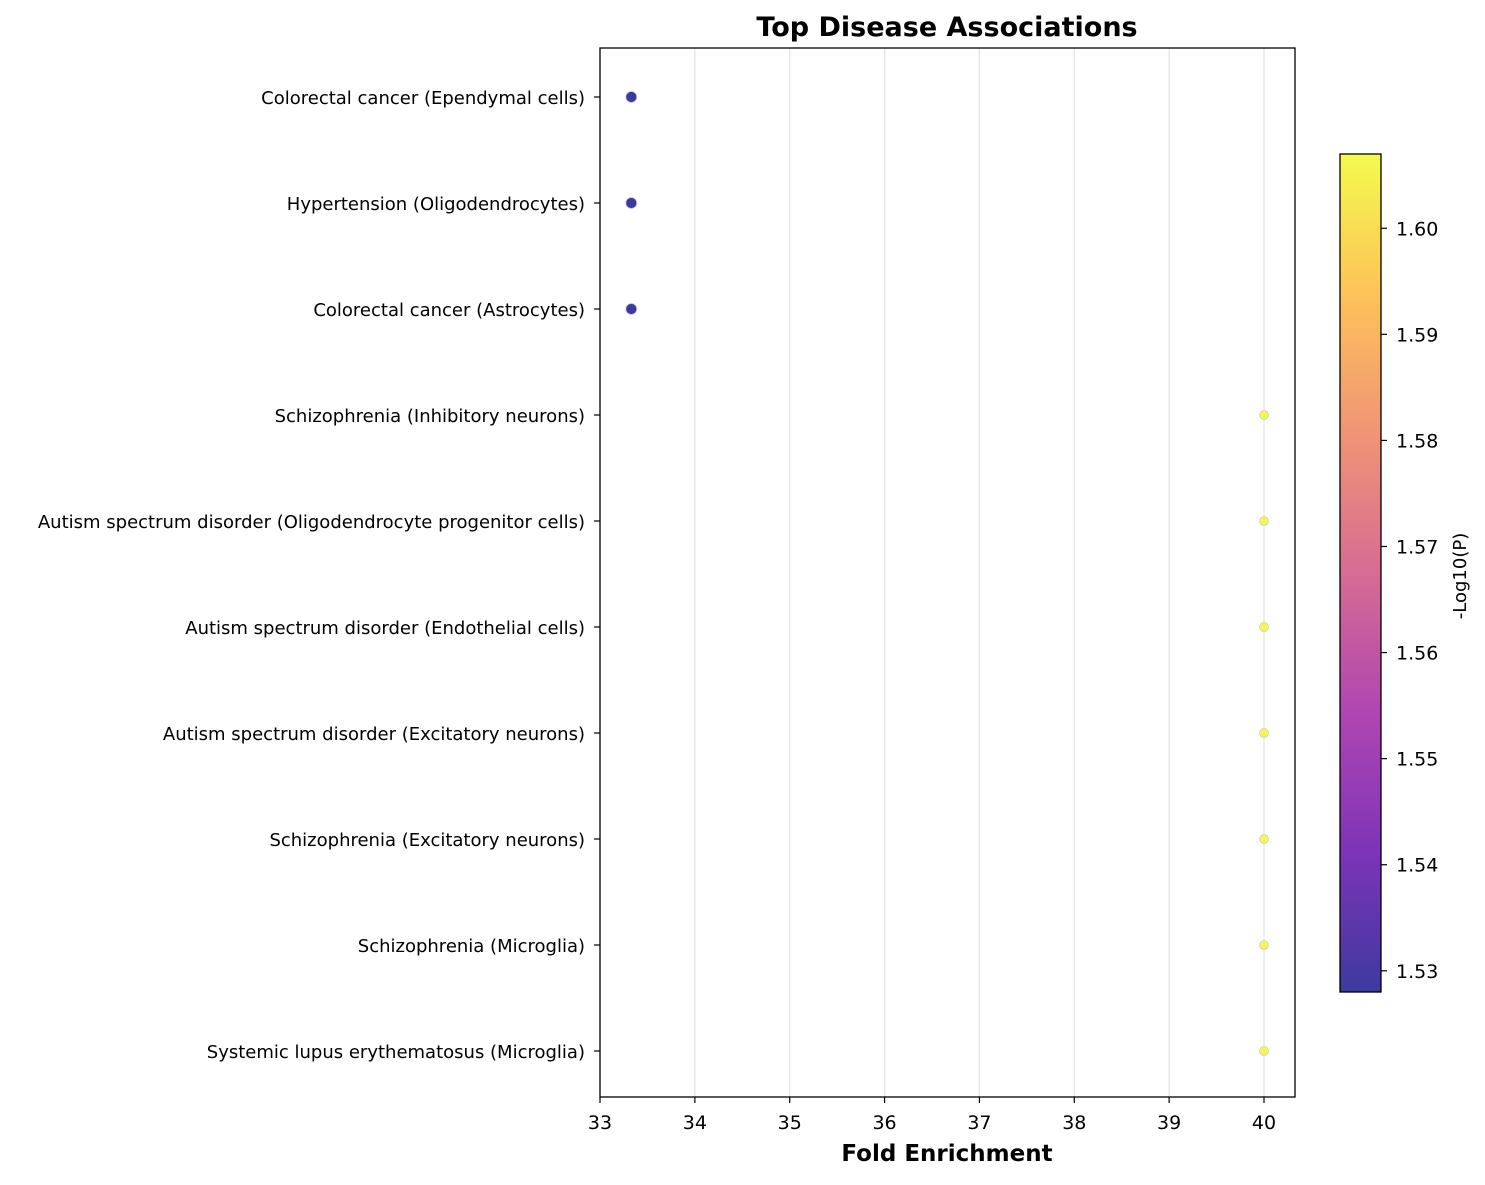 The width and height of the screenshot is (1485, 1185). What do you see at coordinates (600, 1123) in the screenshot?
I see `x-tick-label: 33` at bounding box center [600, 1123].